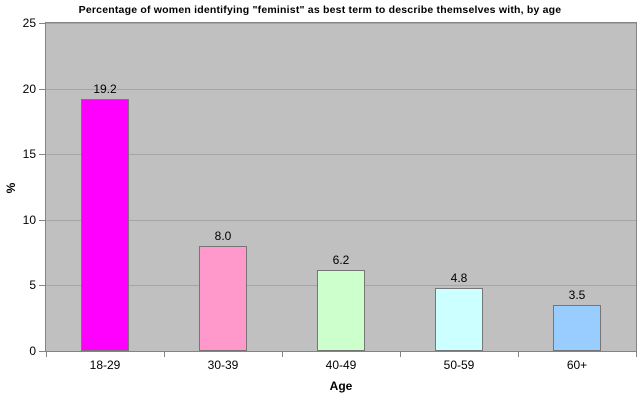  What do you see at coordinates (105, 89) in the screenshot?
I see `value-label: 19.2` at bounding box center [105, 89].